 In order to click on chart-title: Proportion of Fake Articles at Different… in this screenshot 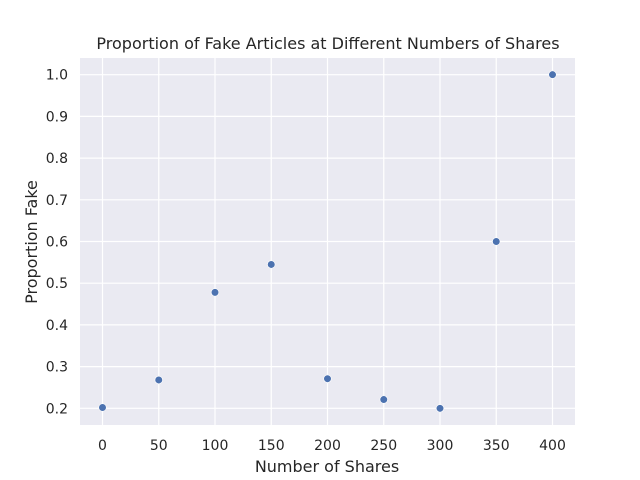, I will do `click(327, 43)`.